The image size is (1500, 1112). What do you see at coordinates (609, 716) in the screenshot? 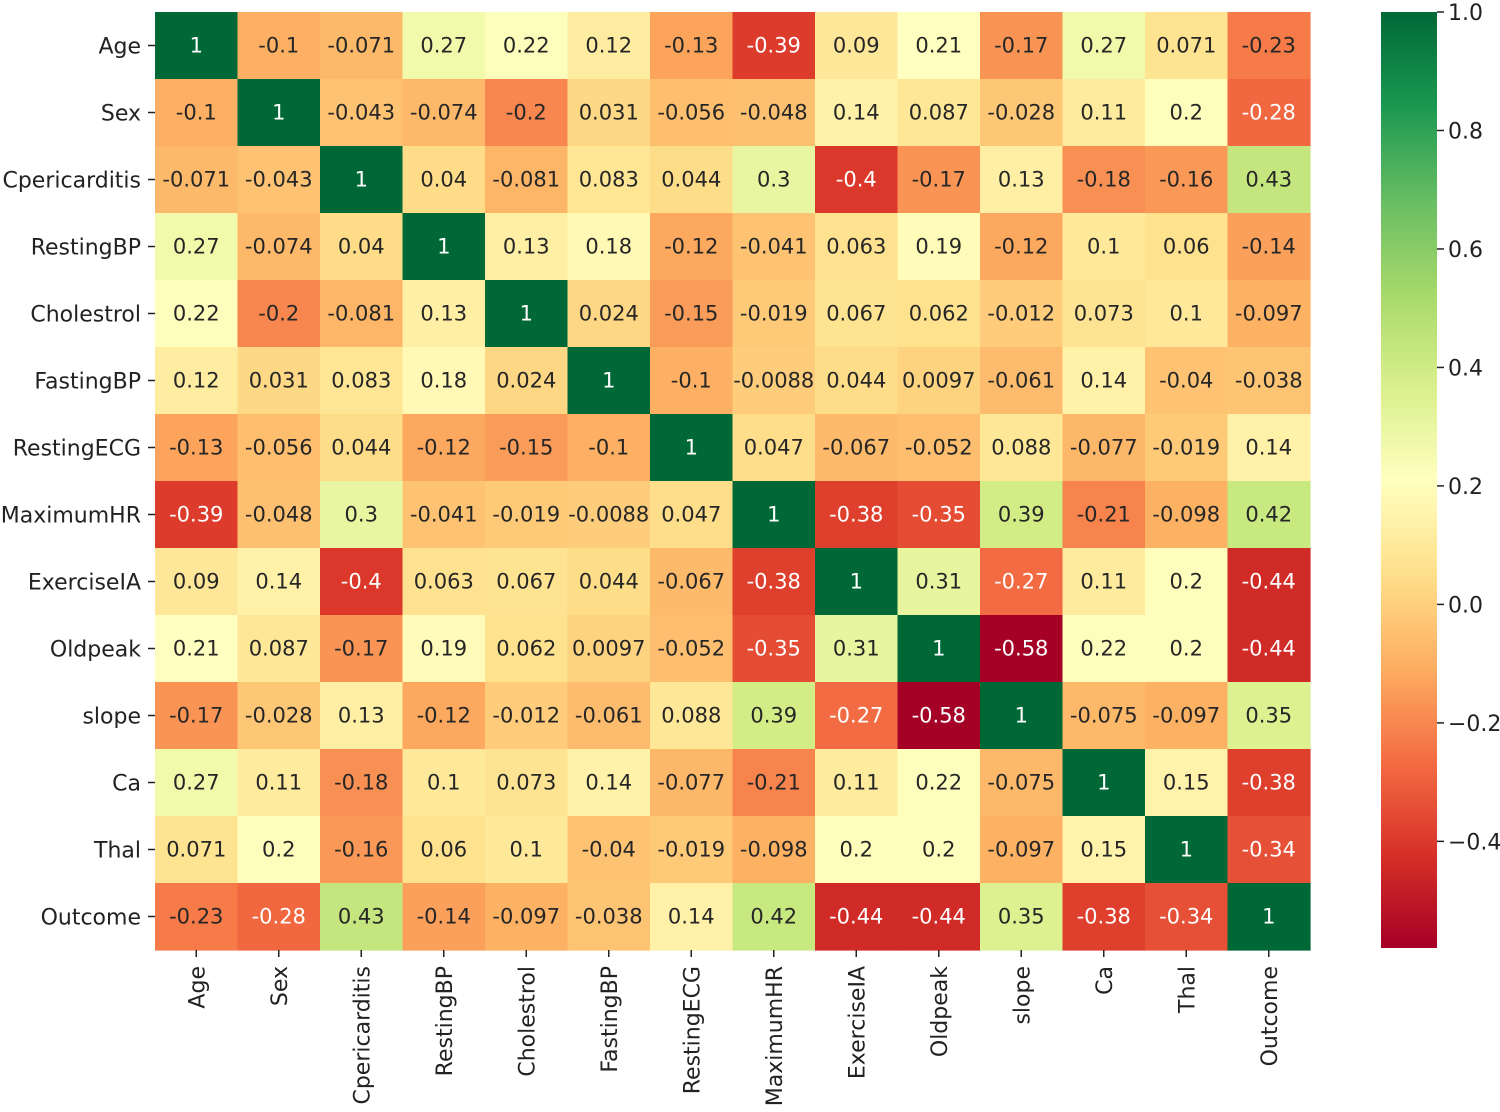
I see `heatmap-cell-slope-fastingbp` at bounding box center [609, 716].